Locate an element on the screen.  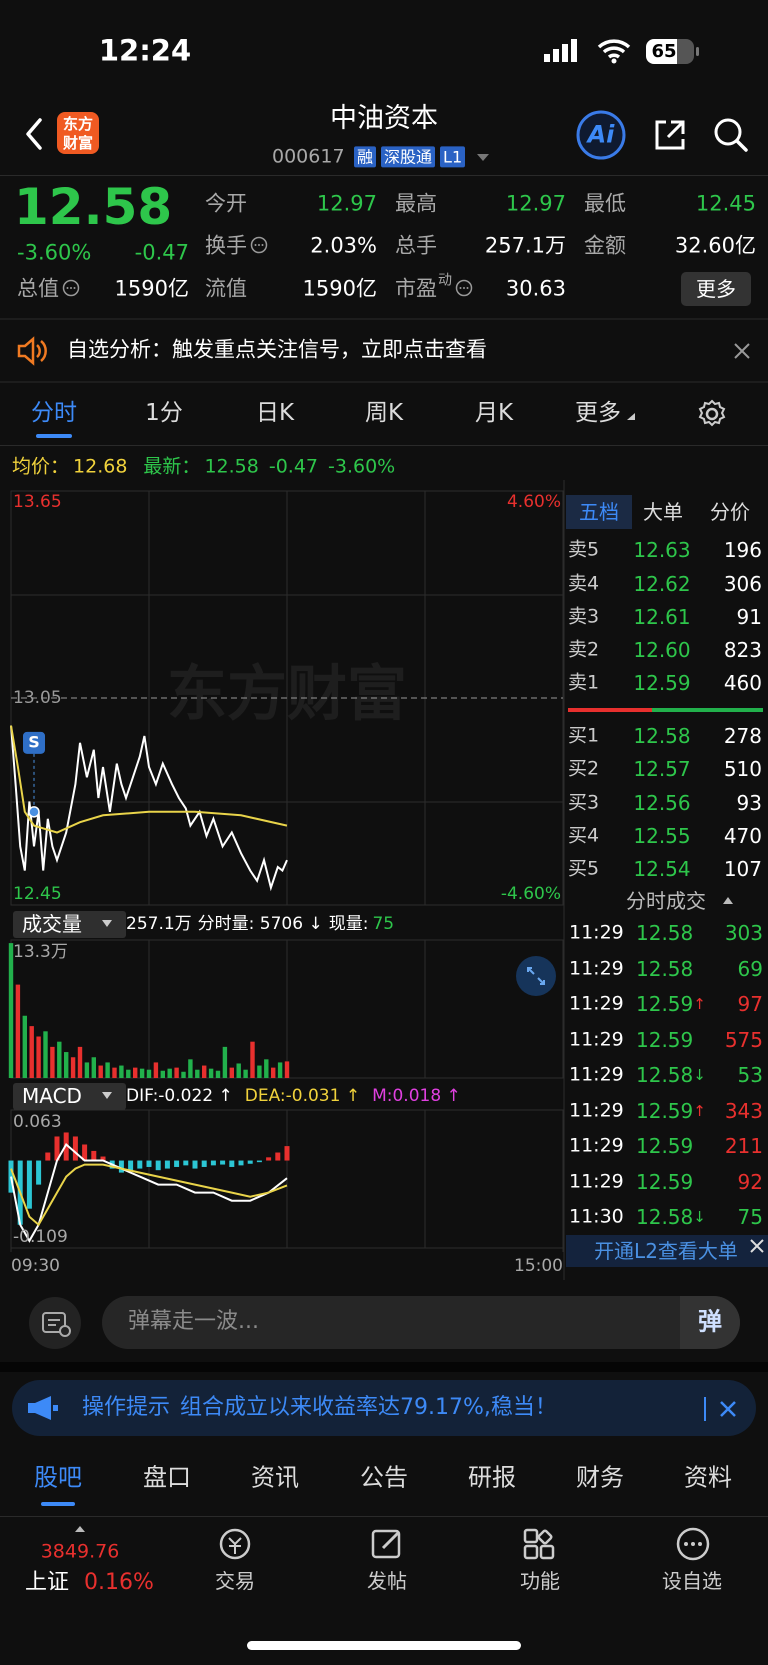
nav-item: 发帖 is located at coordinates (387, 1581).